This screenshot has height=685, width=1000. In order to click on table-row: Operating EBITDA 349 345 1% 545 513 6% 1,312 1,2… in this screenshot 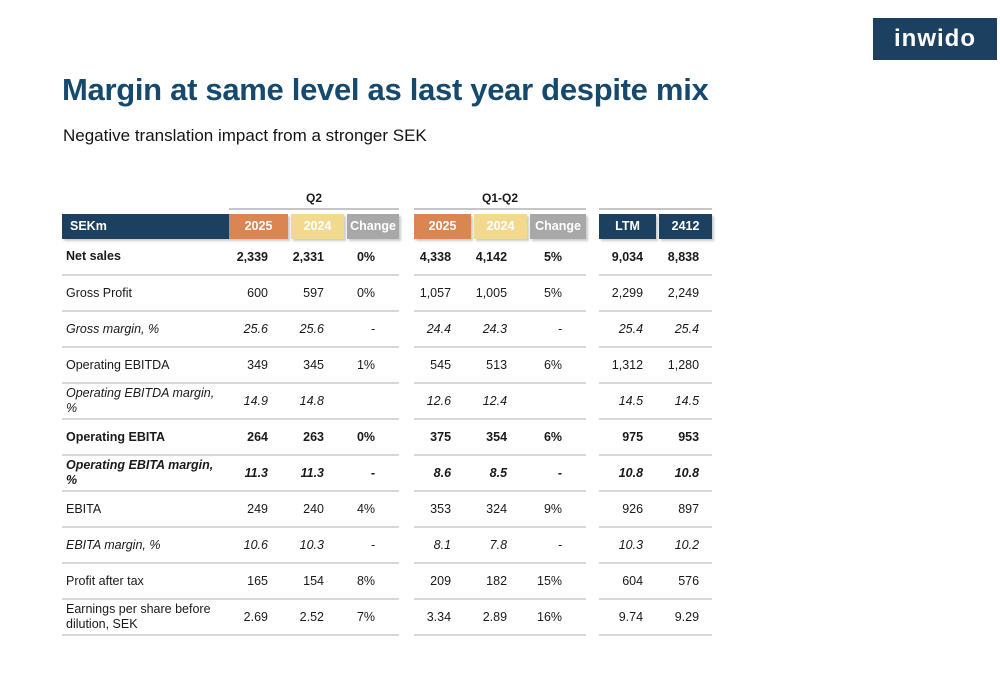, I will do `click(387, 365)`.